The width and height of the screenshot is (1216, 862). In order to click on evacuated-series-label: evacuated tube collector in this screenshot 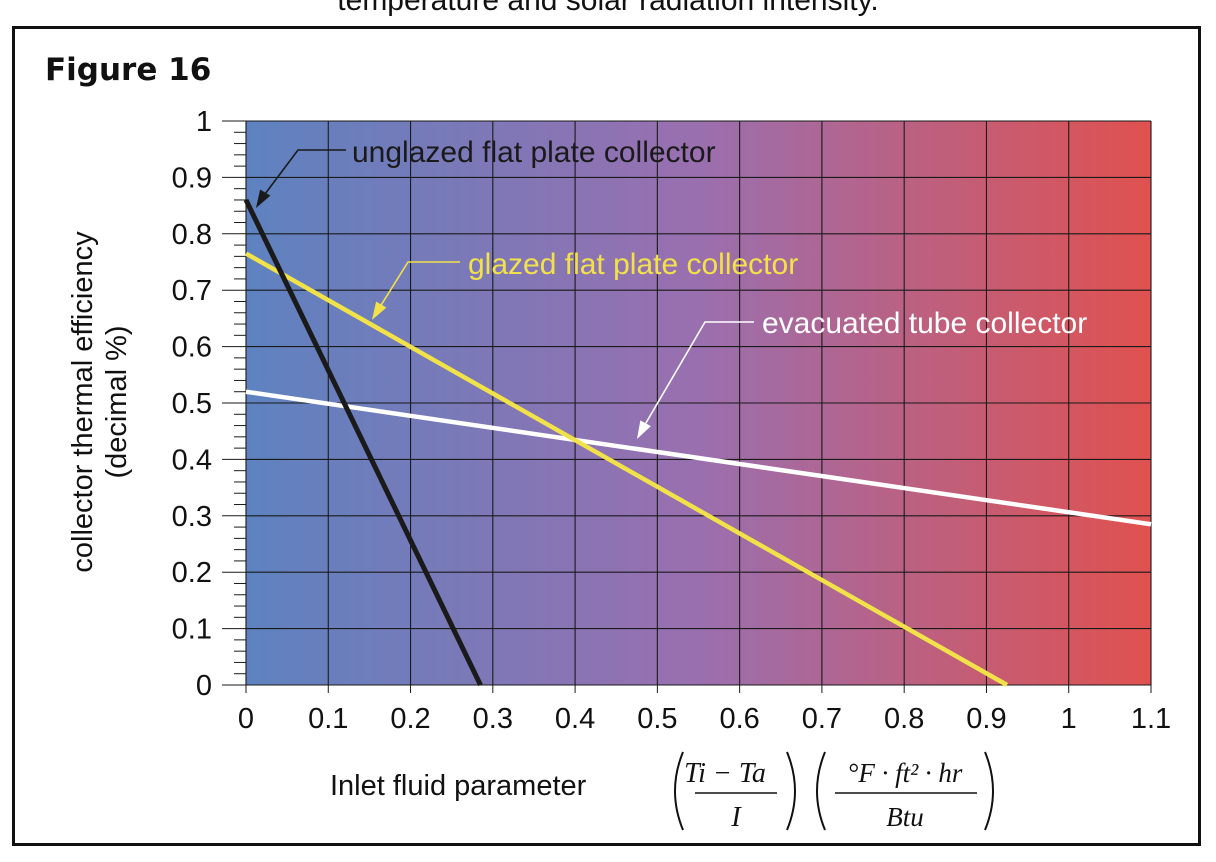, I will do `click(924, 323)`.